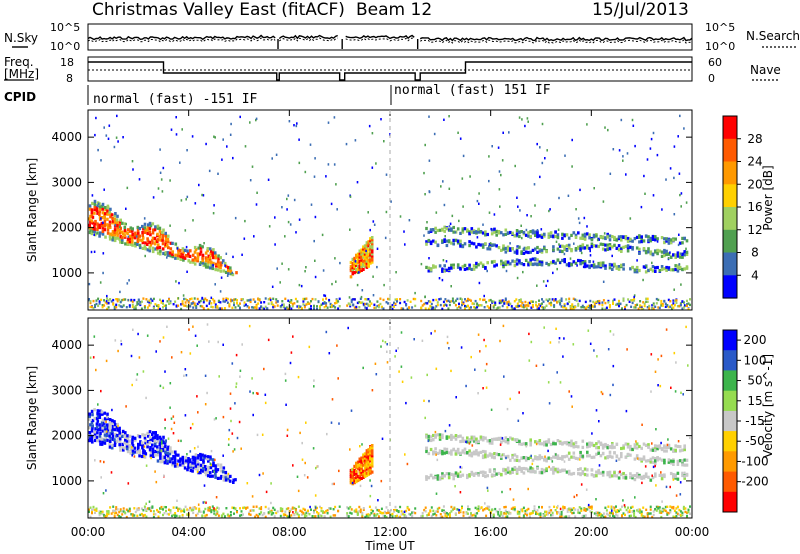  What do you see at coordinates (591, 532) in the screenshot?
I see `x-tick-label: 20:00` at bounding box center [591, 532].